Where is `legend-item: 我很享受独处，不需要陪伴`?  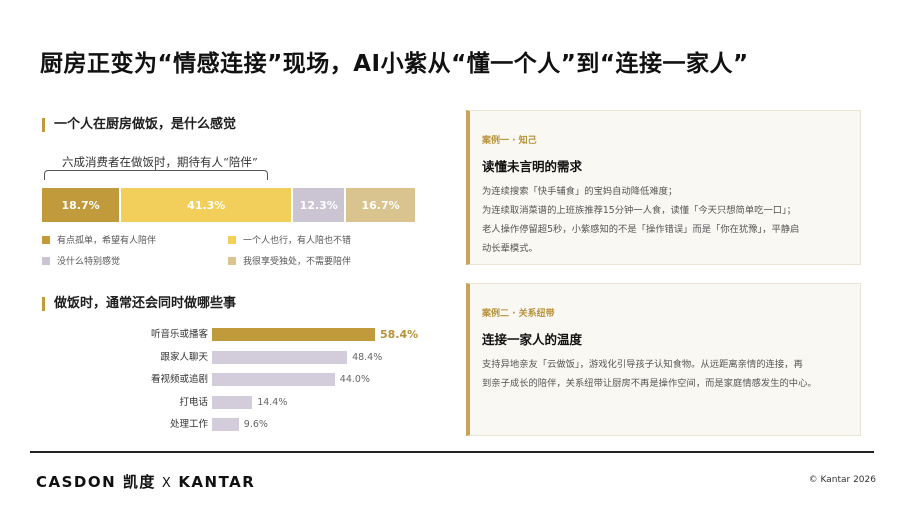
legend-item: 我很享受独处，不需要陪伴 is located at coordinates (289, 260).